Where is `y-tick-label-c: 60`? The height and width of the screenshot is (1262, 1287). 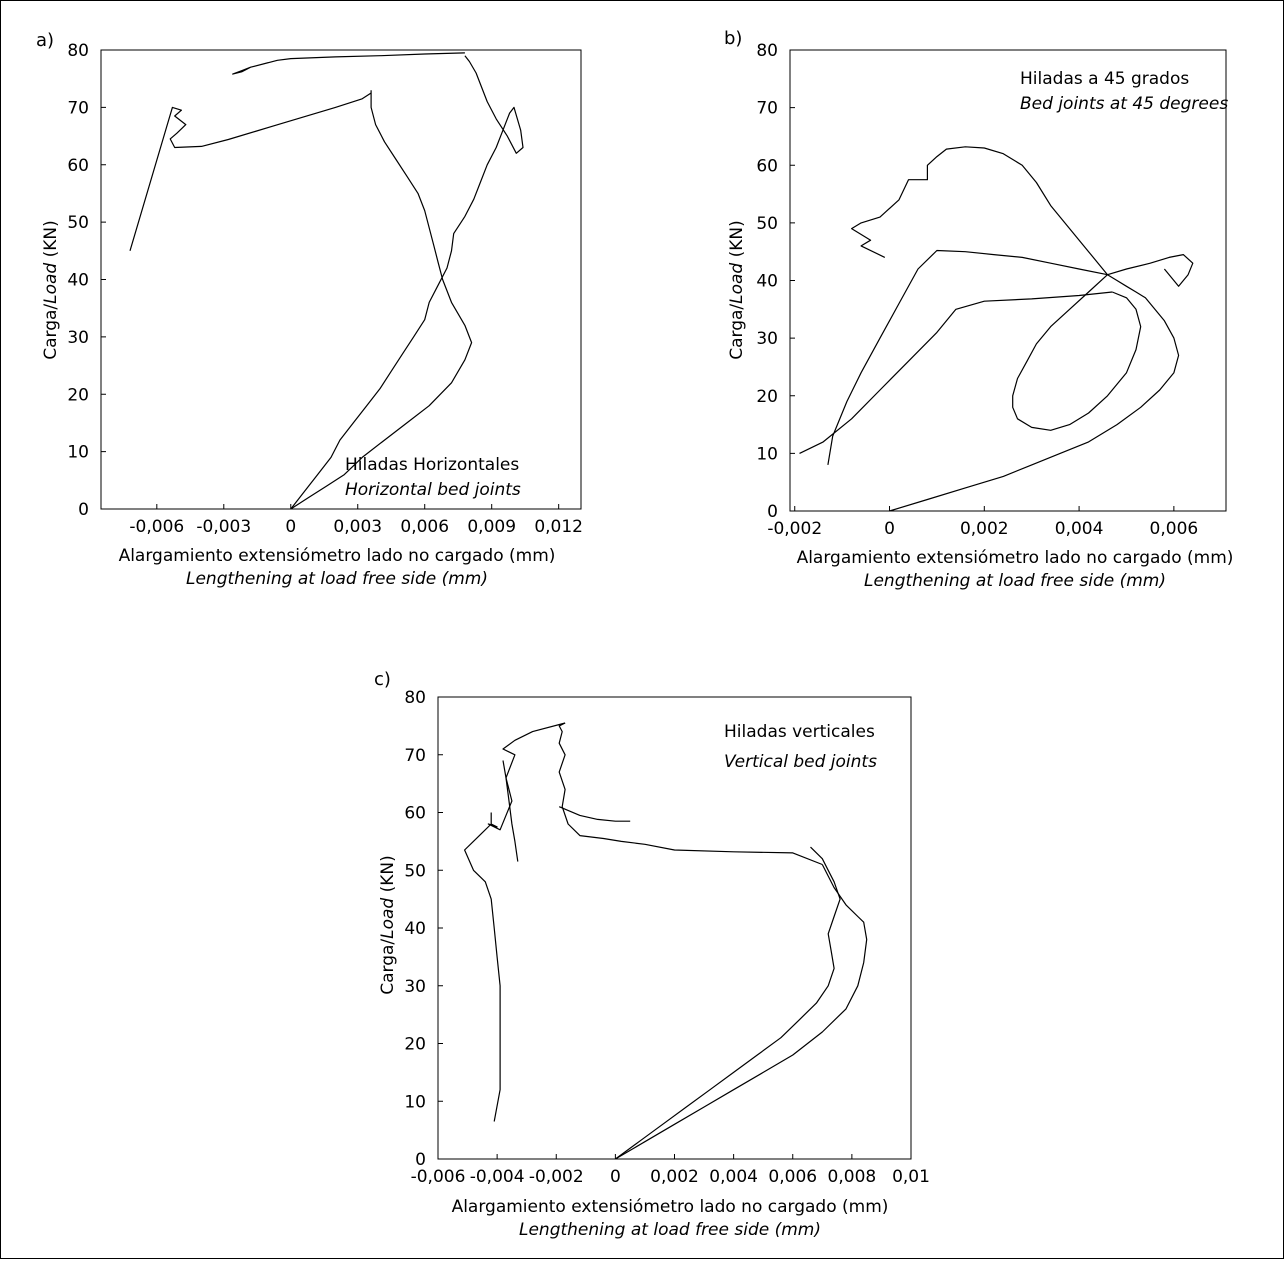
y-tick-label-c: 60 is located at coordinates (415, 814).